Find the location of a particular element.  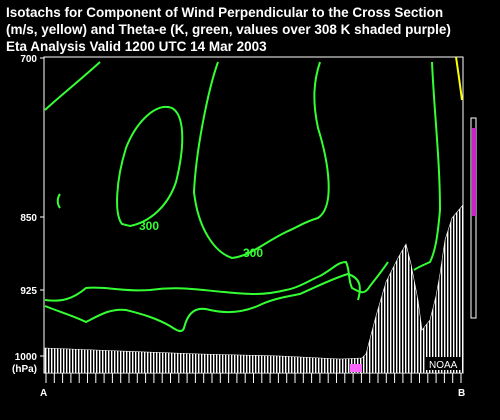

noaa-logo: NOAA is located at coordinates (443, 365).